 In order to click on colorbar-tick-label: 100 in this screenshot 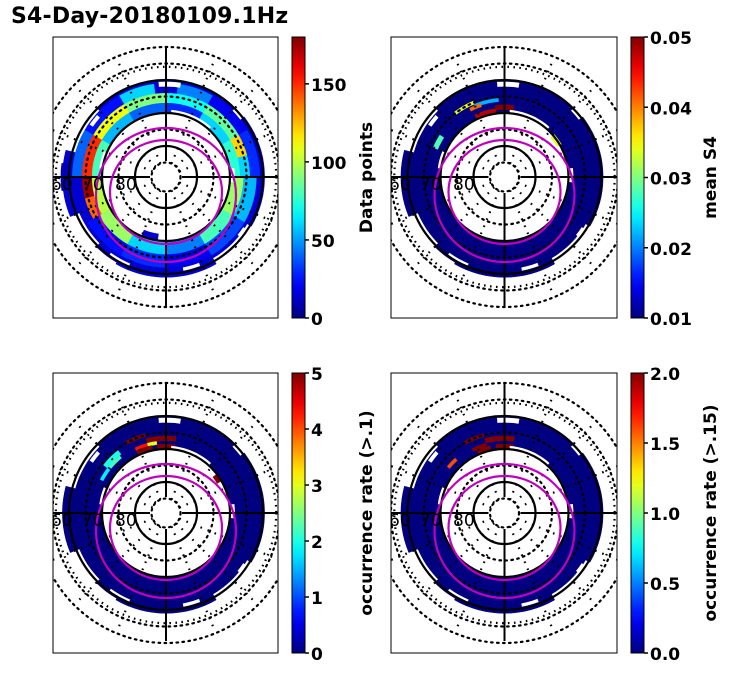, I will do `click(329, 164)`.